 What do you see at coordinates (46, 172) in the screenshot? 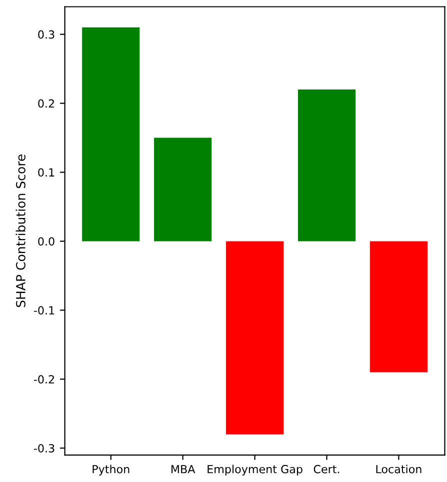
I see `y-tick-label: 0.1` at bounding box center [46, 172].